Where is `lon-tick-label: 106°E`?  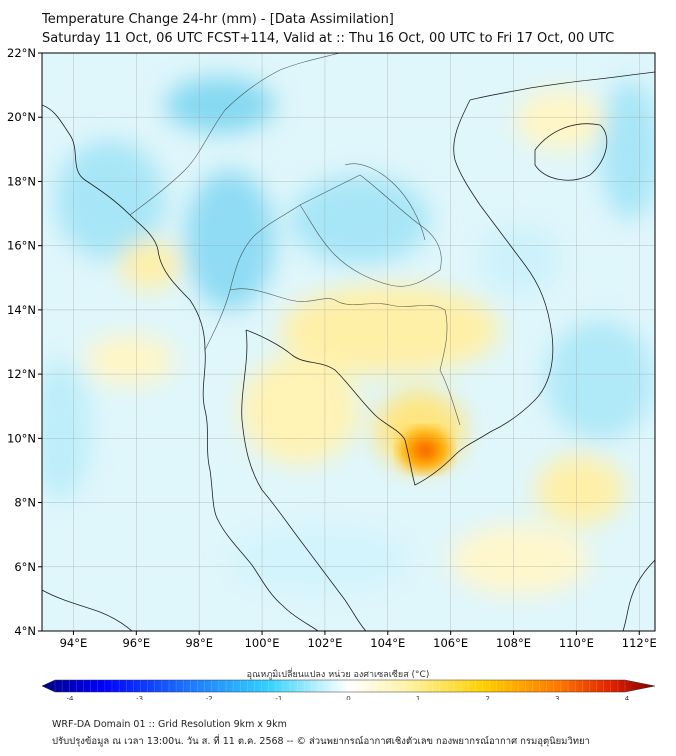
lon-tick-label: 106°E is located at coordinates (450, 643).